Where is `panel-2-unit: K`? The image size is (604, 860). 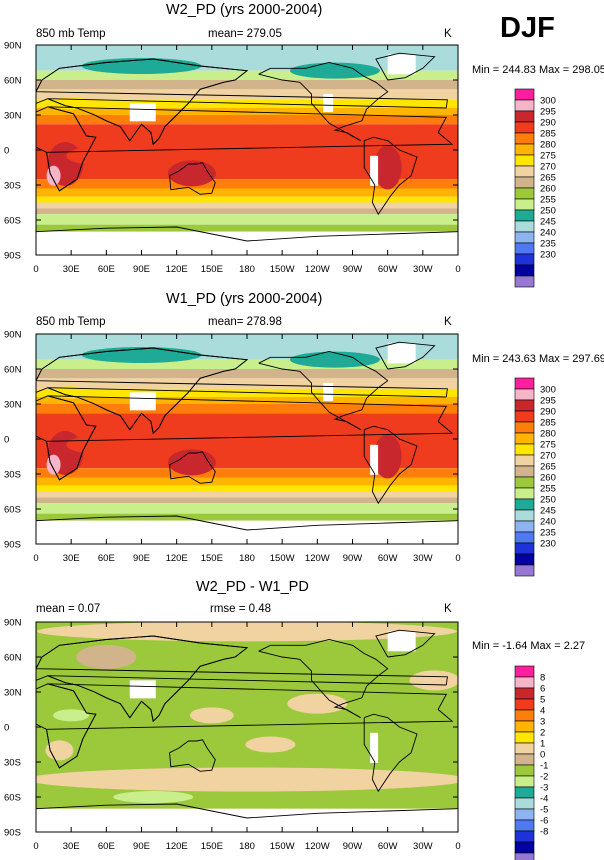
panel-2-unit: K is located at coordinates (448, 322).